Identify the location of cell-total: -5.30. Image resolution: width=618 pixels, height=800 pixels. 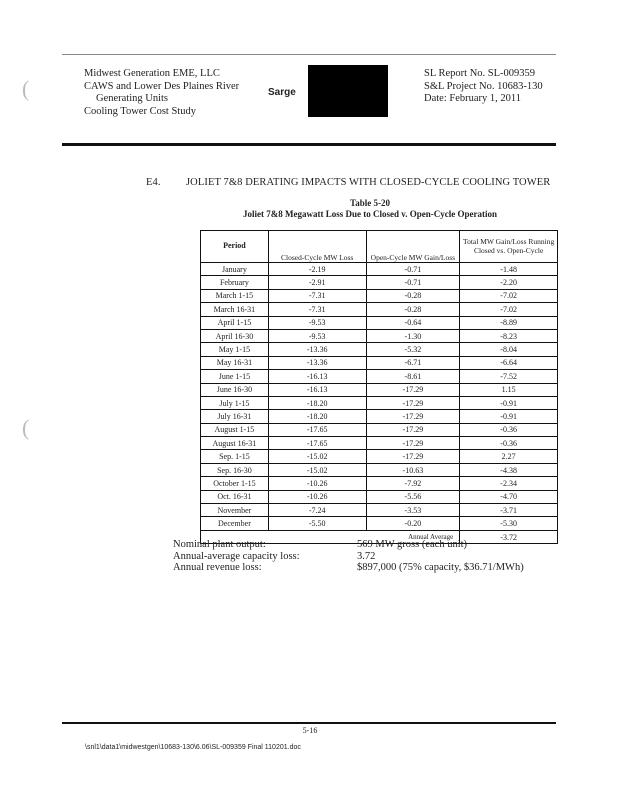
(508, 523).